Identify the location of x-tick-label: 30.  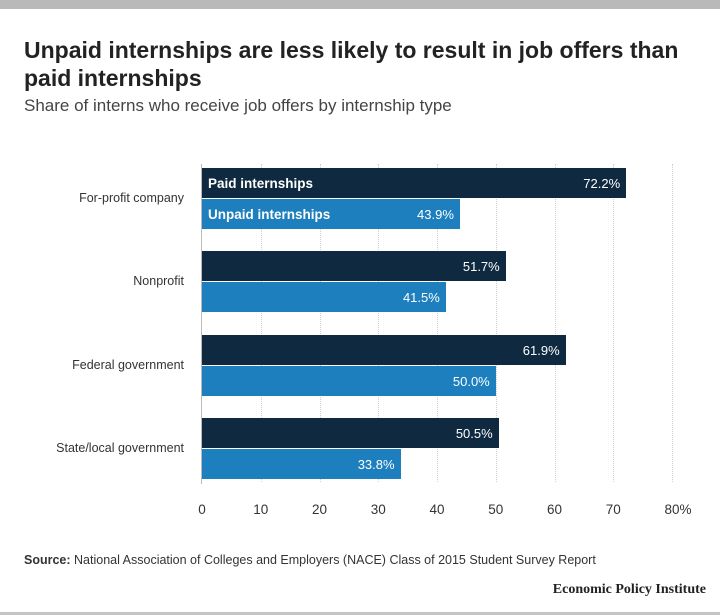
(378, 509).